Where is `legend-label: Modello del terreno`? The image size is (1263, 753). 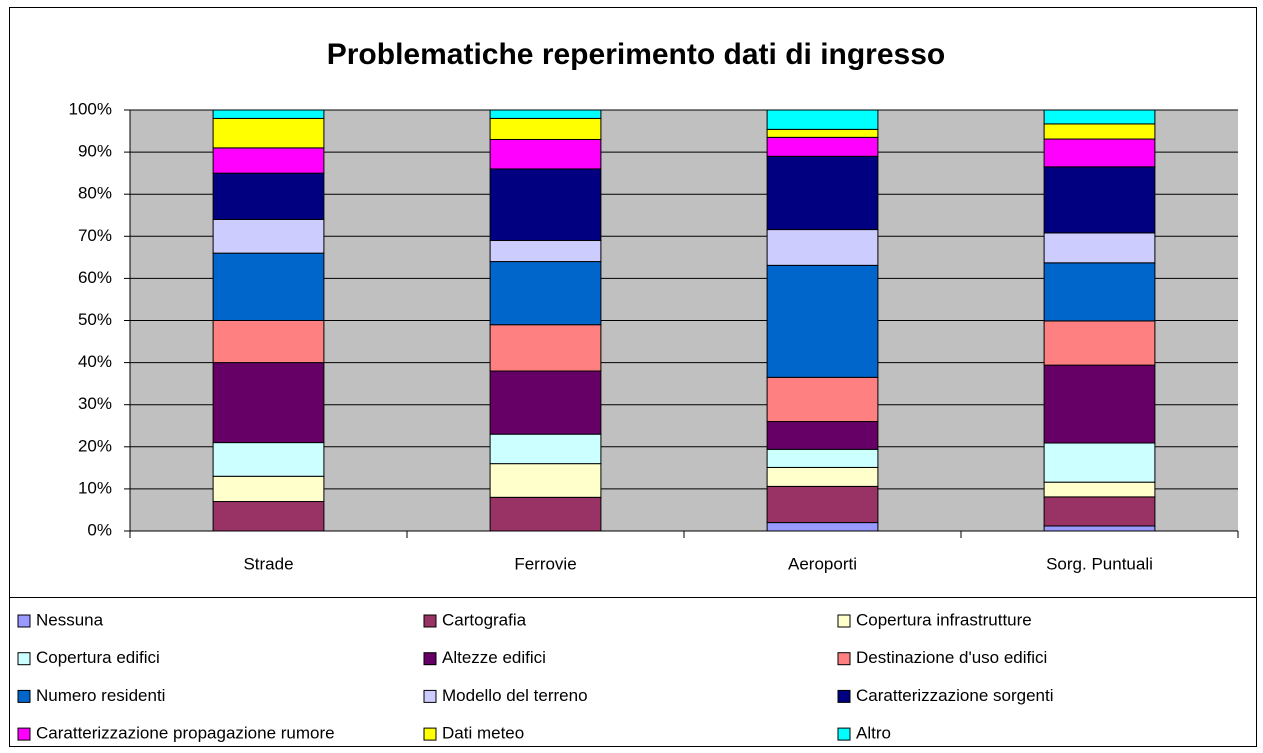 legend-label: Modello del terreno is located at coordinates (515, 695).